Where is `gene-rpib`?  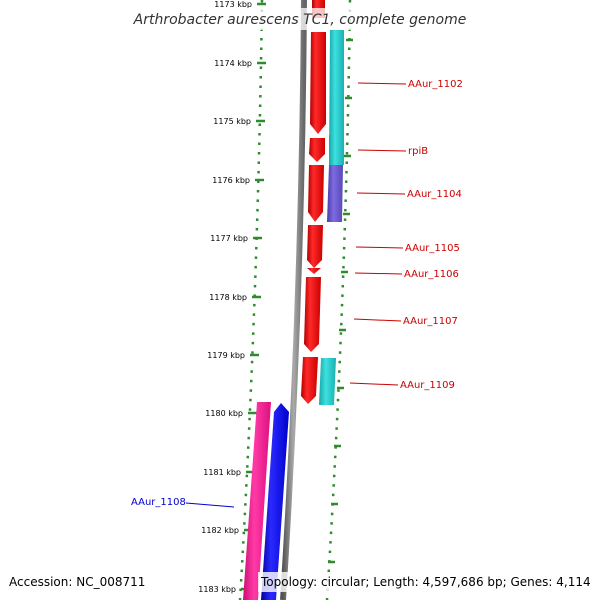
gene-rpib is located at coordinates (317, 150).